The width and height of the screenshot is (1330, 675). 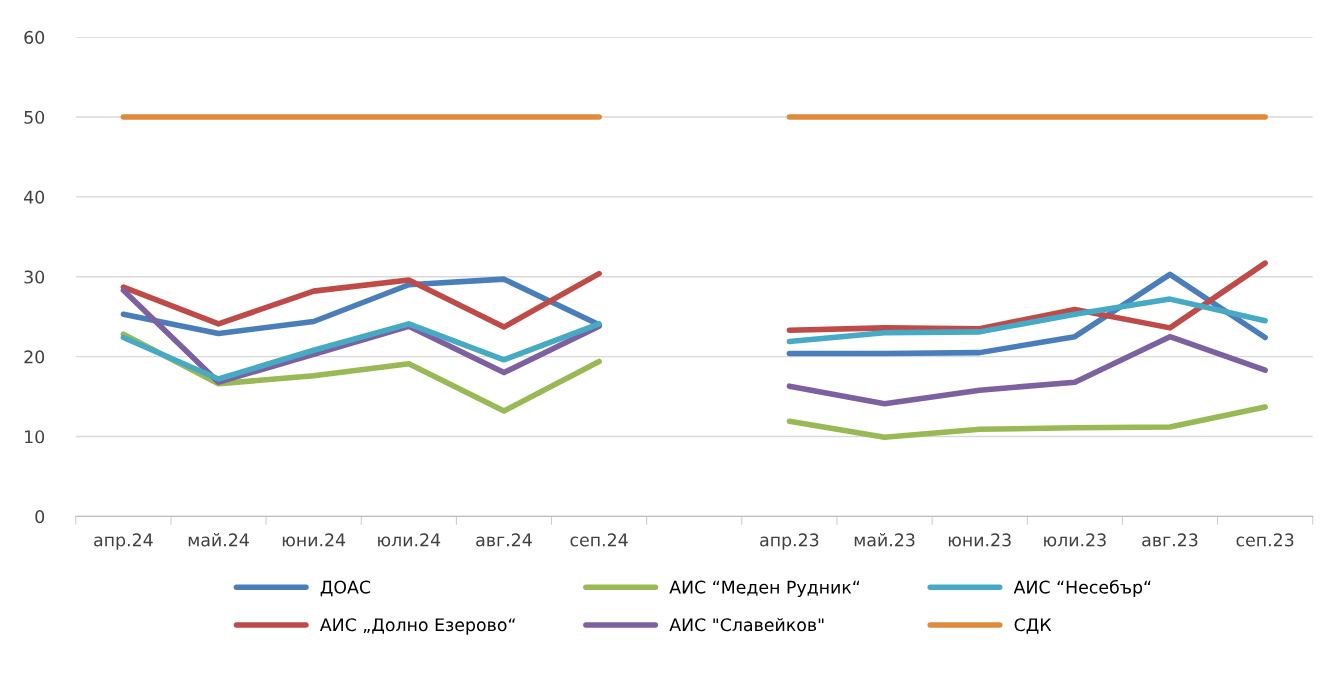 What do you see at coordinates (1075, 540) in the screenshot?
I see `x-tick-label: юли.23` at bounding box center [1075, 540].